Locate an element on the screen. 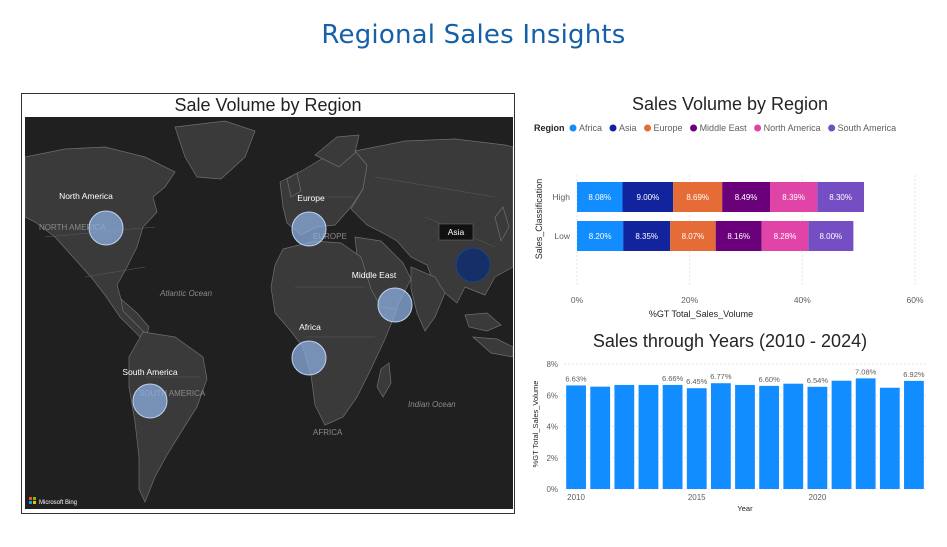 This screenshot has width=947, height=547. bar-year-2020 is located at coordinates (817, 437).